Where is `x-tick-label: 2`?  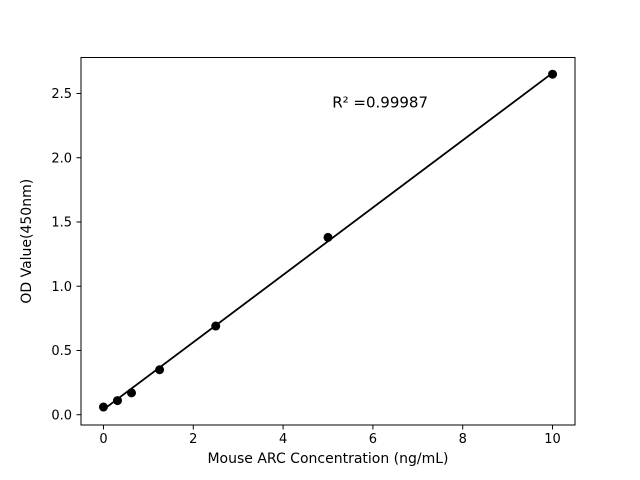 x-tick-label: 2 is located at coordinates (193, 439).